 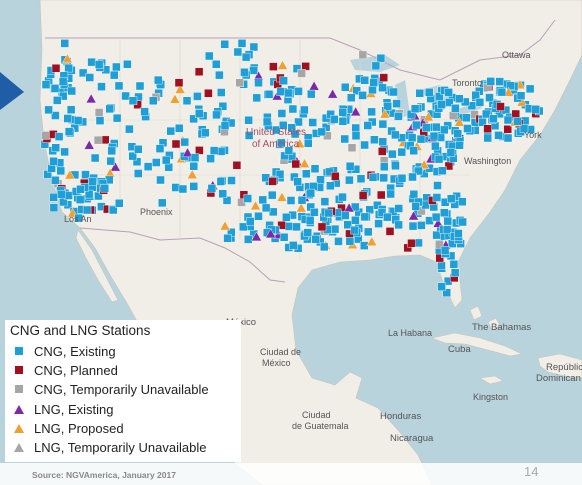 I want to click on country-label: México, so click(x=241, y=322).